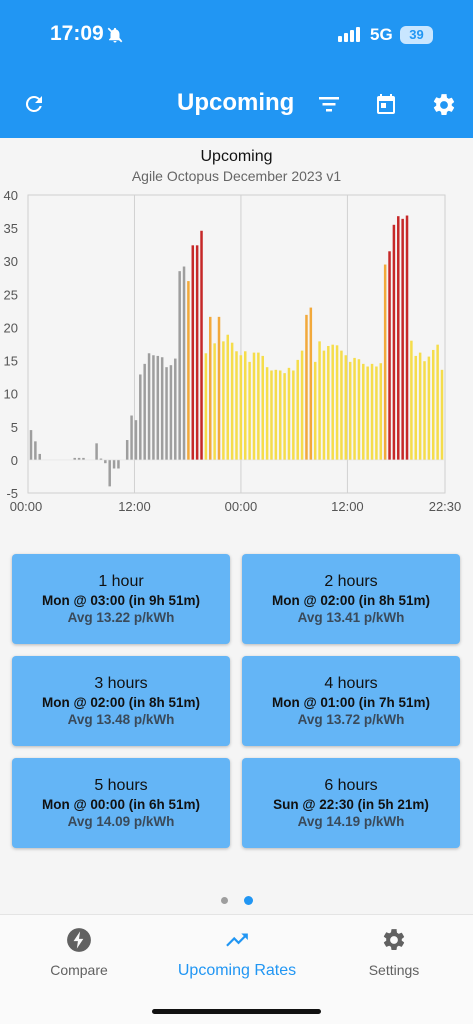 The height and width of the screenshot is (1024, 473). I want to click on bottom-navigation: Compare Upcoming Rates Settings, so click(236, 969).